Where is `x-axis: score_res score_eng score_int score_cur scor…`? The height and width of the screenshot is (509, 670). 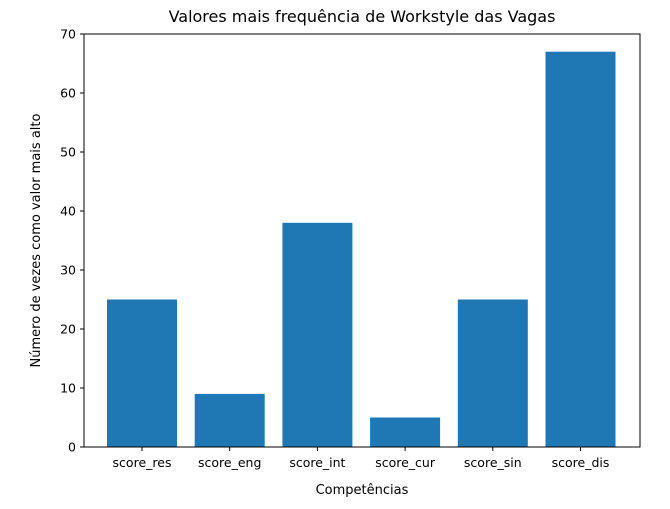
x-axis: score_res score_eng score_int score_cur scor… is located at coordinates (361, 458).